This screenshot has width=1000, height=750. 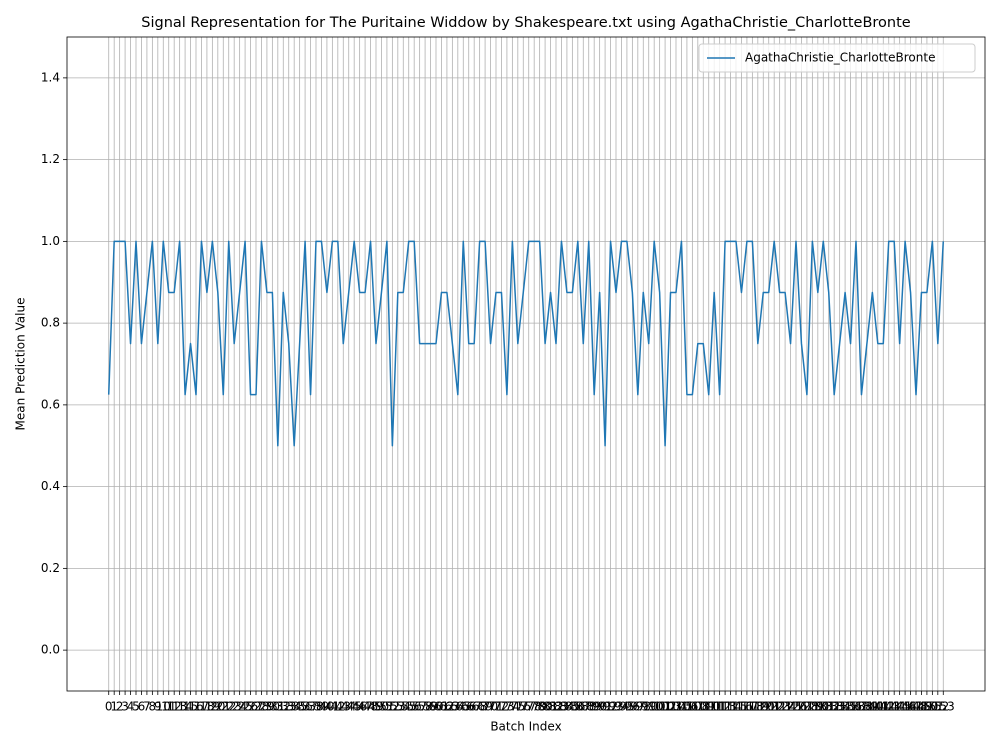 What do you see at coordinates (21, 364) in the screenshot?
I see `y-axis-label: Mean Prediction Value` at bounding box center [21, 364].